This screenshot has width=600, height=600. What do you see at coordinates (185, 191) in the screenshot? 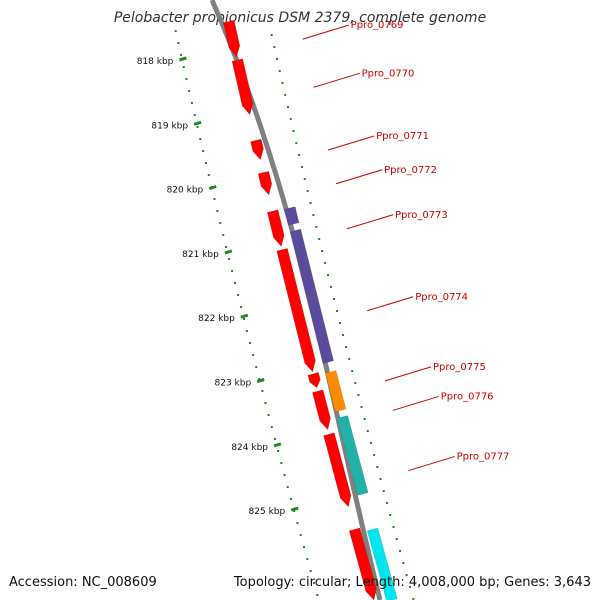
I see `scale-tick-label: 820 kbp` at bounding box center [185, 191].